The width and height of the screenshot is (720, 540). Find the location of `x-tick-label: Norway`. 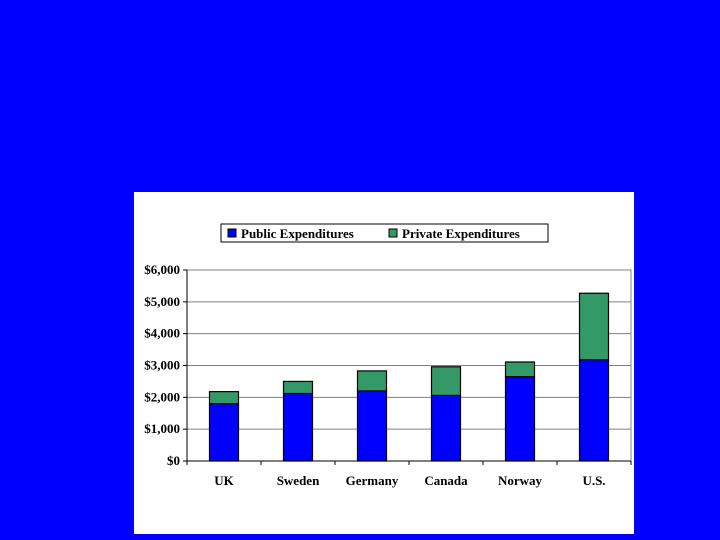

x-tick-label: Norway is located at coordinates (520, 480).